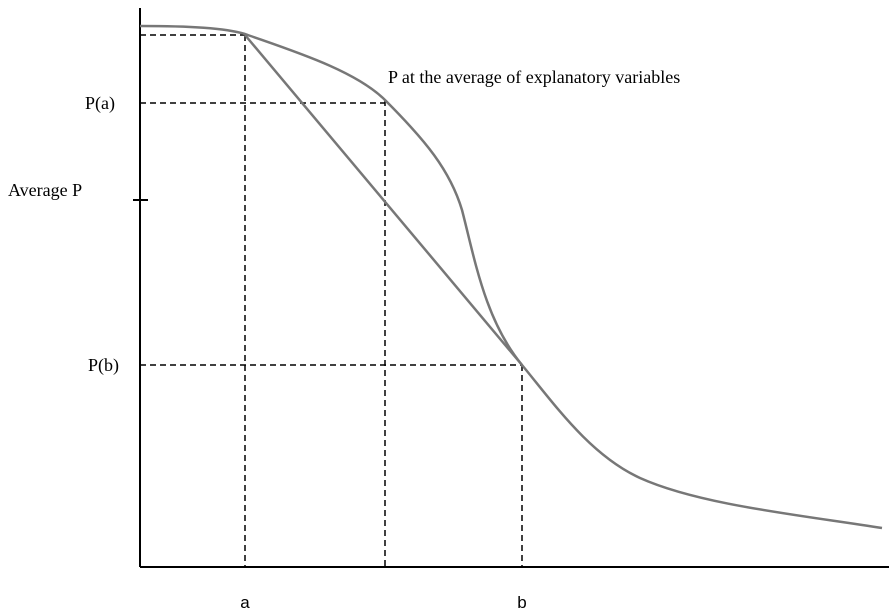  Describe the element at coordinates (45, 190) in the screenshot. I see `y-label: Average P` at that location.